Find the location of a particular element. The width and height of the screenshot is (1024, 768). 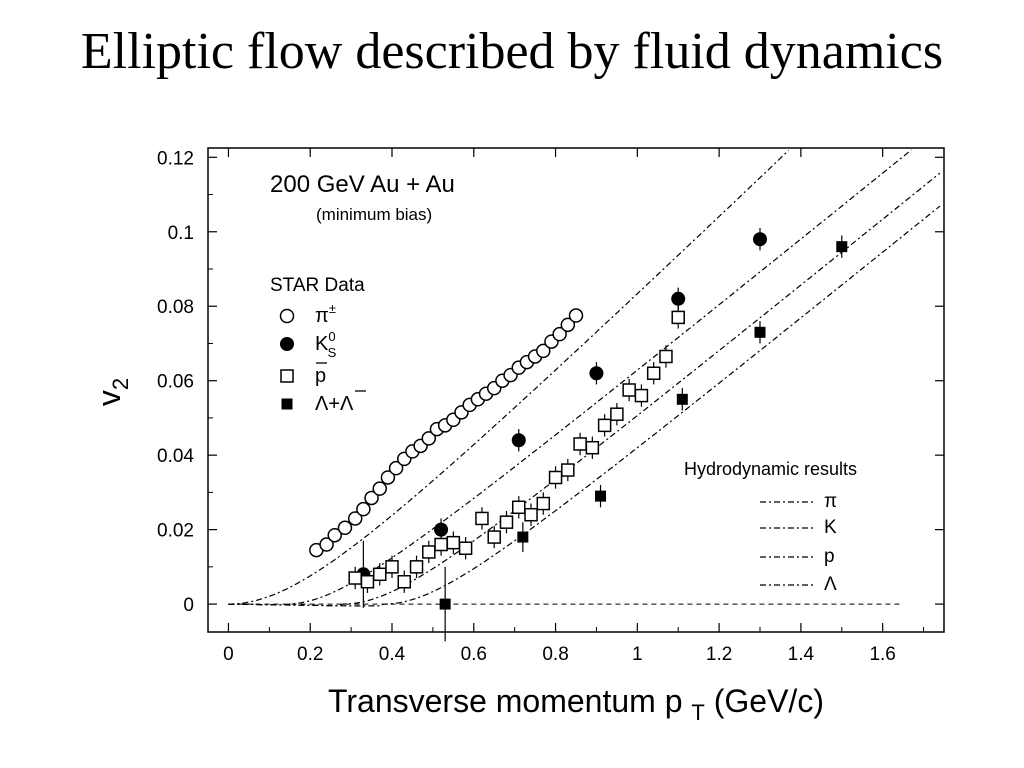

y-tick-label: 0 is located at coordinates (188, 605).